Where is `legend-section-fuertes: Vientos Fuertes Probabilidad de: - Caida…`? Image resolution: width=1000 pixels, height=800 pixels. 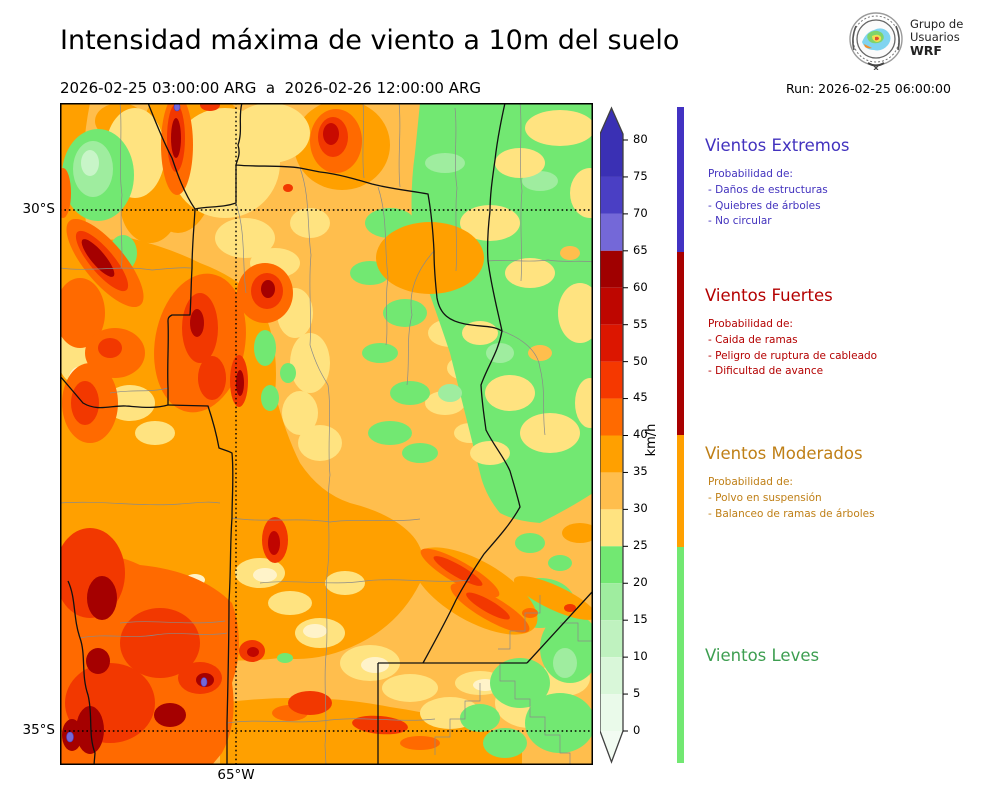
legend-section-fuertes: Vientos Fuertes Probabilidad de: - Caida… is located at coordinates (845, 333).